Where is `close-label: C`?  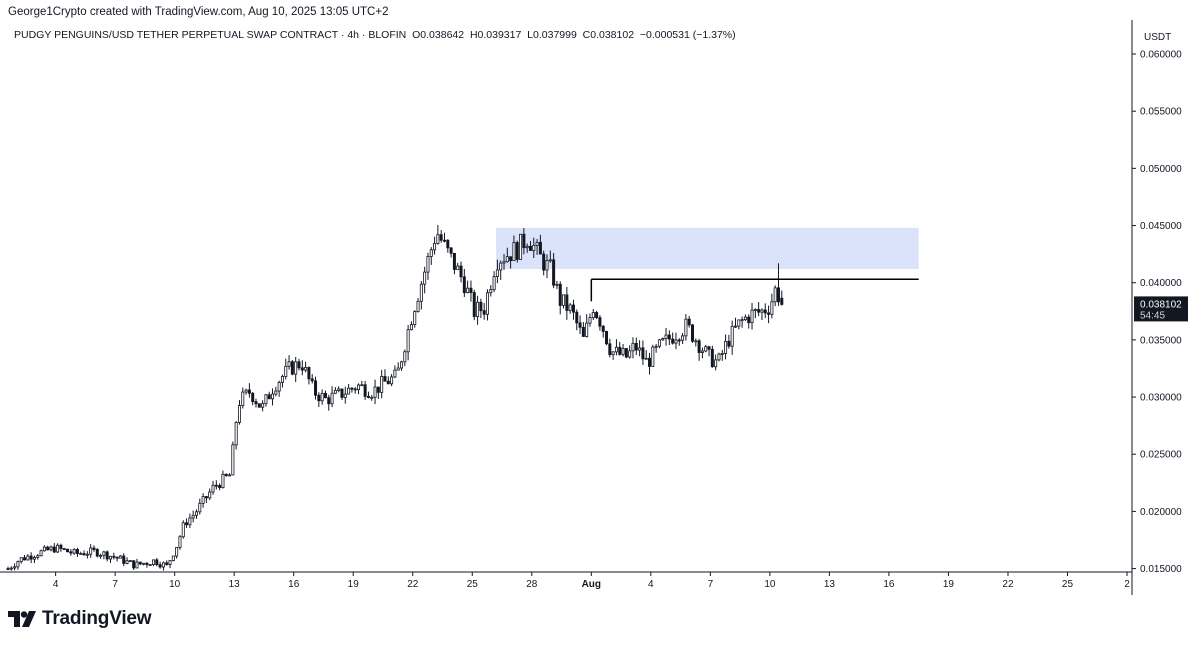
close-label: C is located at coordinates (586, 35).